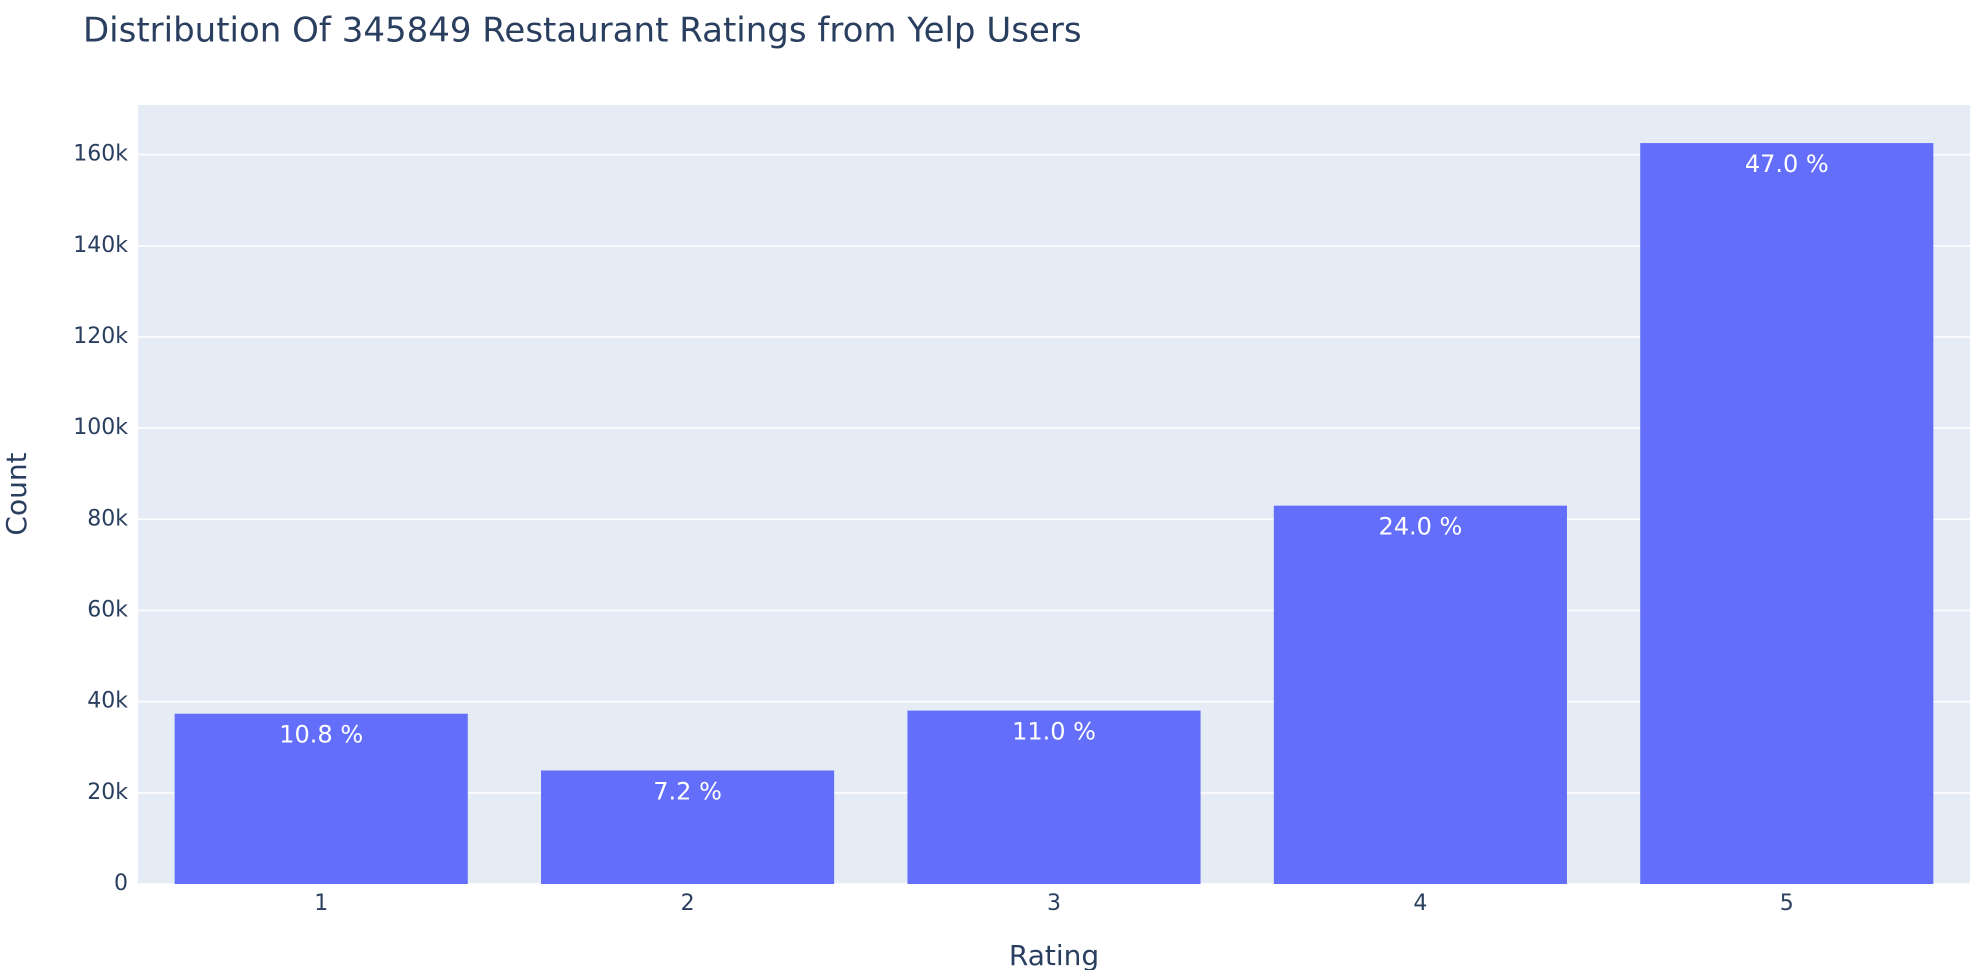 The width and height of the screenshot is (1980, 970). Describe the element at coordinates (1787, 903) in the screenshot. I see `x-tick-label: 5` at that location.